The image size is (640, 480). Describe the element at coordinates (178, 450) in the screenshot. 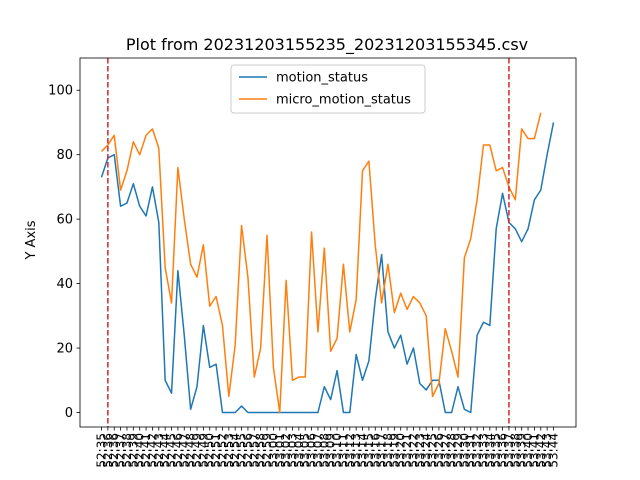

I see `x-tick-label: 52:46` at that location.